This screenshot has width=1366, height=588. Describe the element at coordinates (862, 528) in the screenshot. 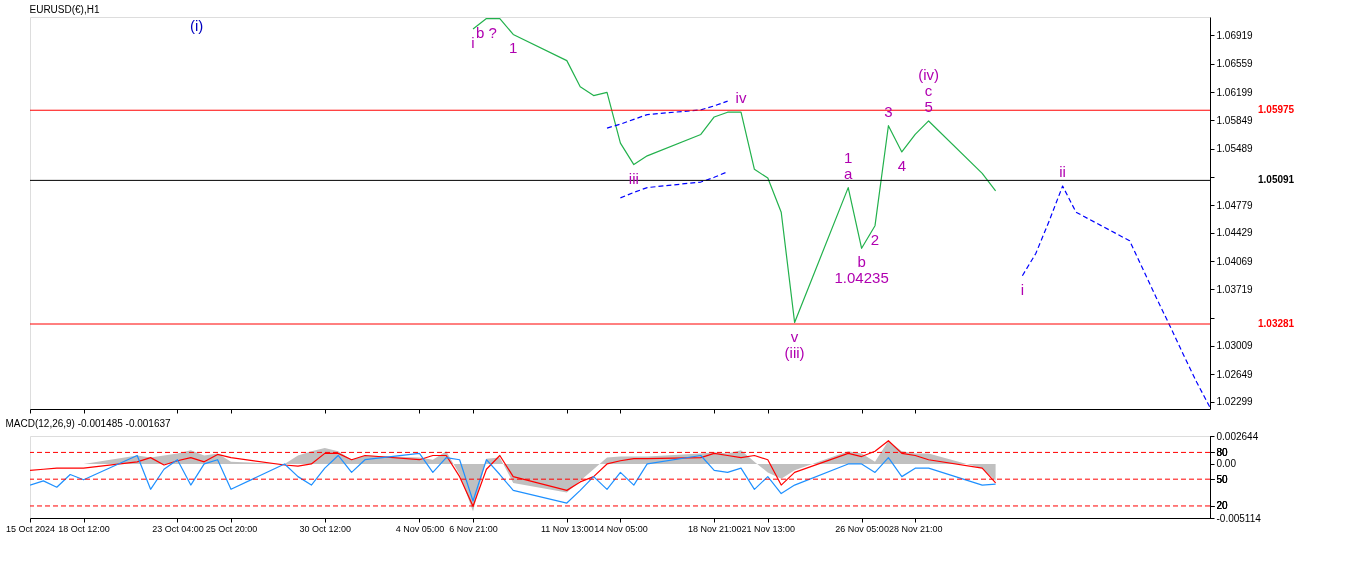

I see `x-tick-label: 26 Nov 05:00` at that location.